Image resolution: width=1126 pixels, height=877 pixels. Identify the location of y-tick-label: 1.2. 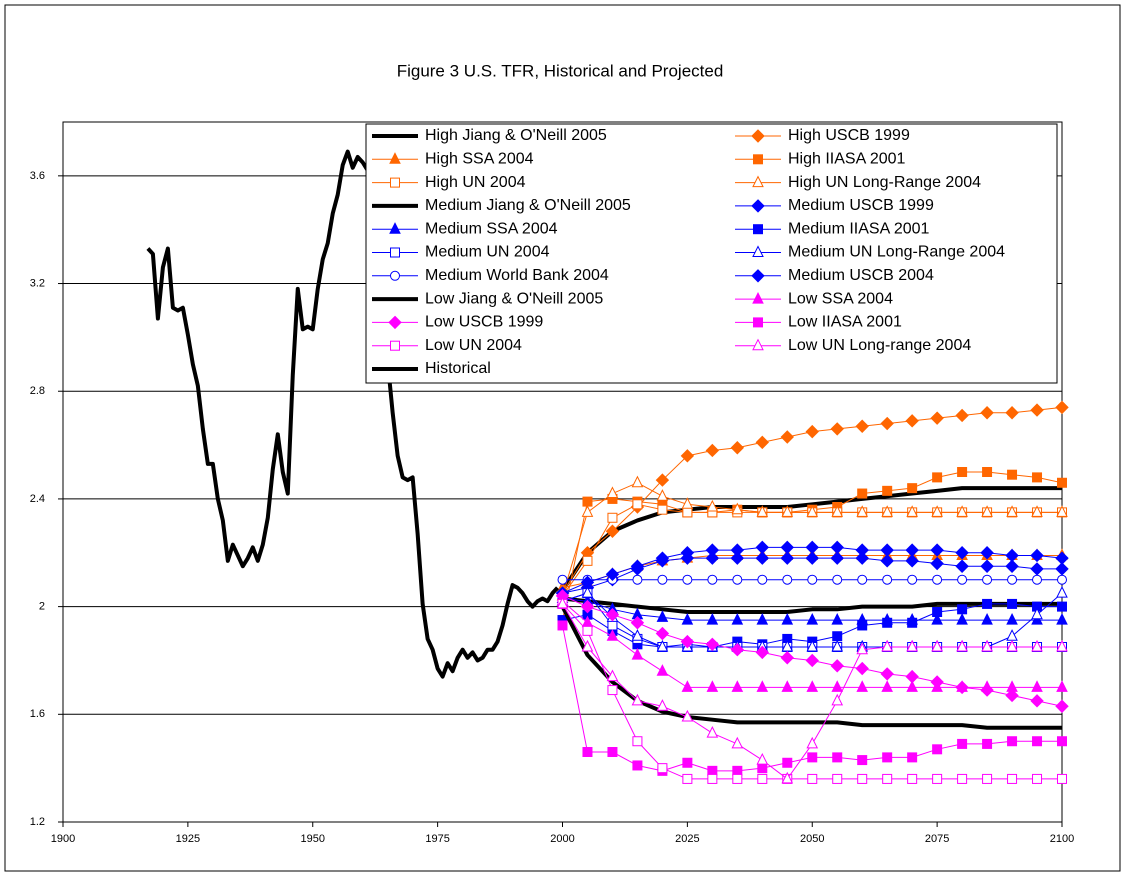
(37, 822).